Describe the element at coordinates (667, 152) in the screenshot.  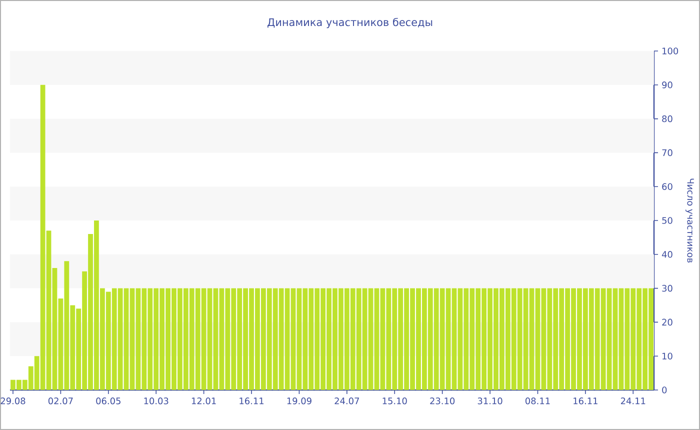
I see `y-tick-label: 70` at that location.